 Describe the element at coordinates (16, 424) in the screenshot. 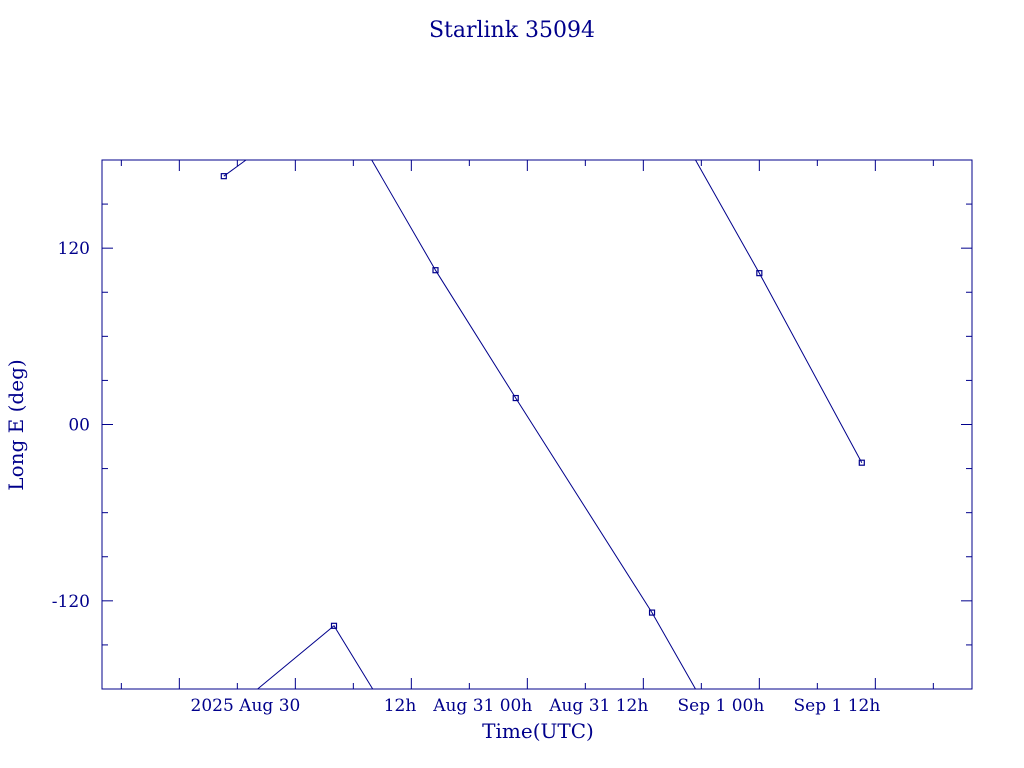

I see `y-axis-label: Long E (deg)` at that location.